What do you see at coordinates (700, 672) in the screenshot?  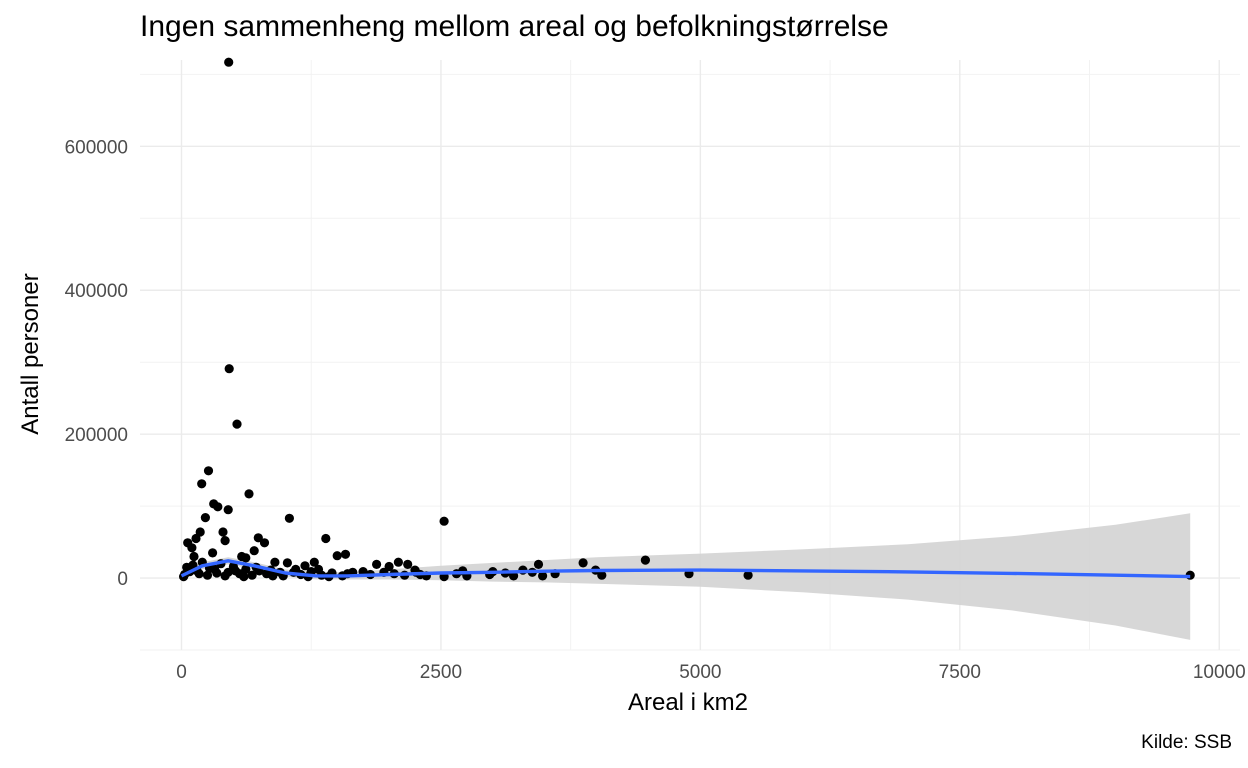 I see `x-tick-label: 5000` at bounding box center [700, 672].